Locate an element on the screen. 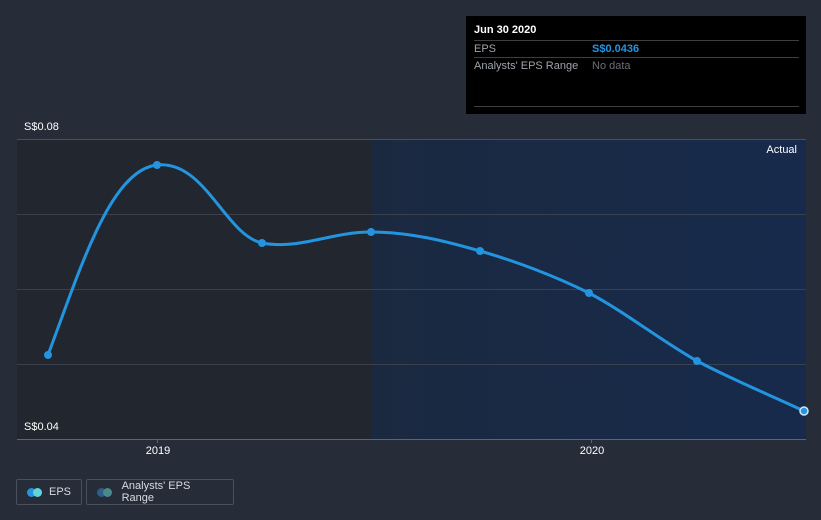 The image size is (821, 520). legend-toggle-eps: EPS is located at coordinates (49, 492).